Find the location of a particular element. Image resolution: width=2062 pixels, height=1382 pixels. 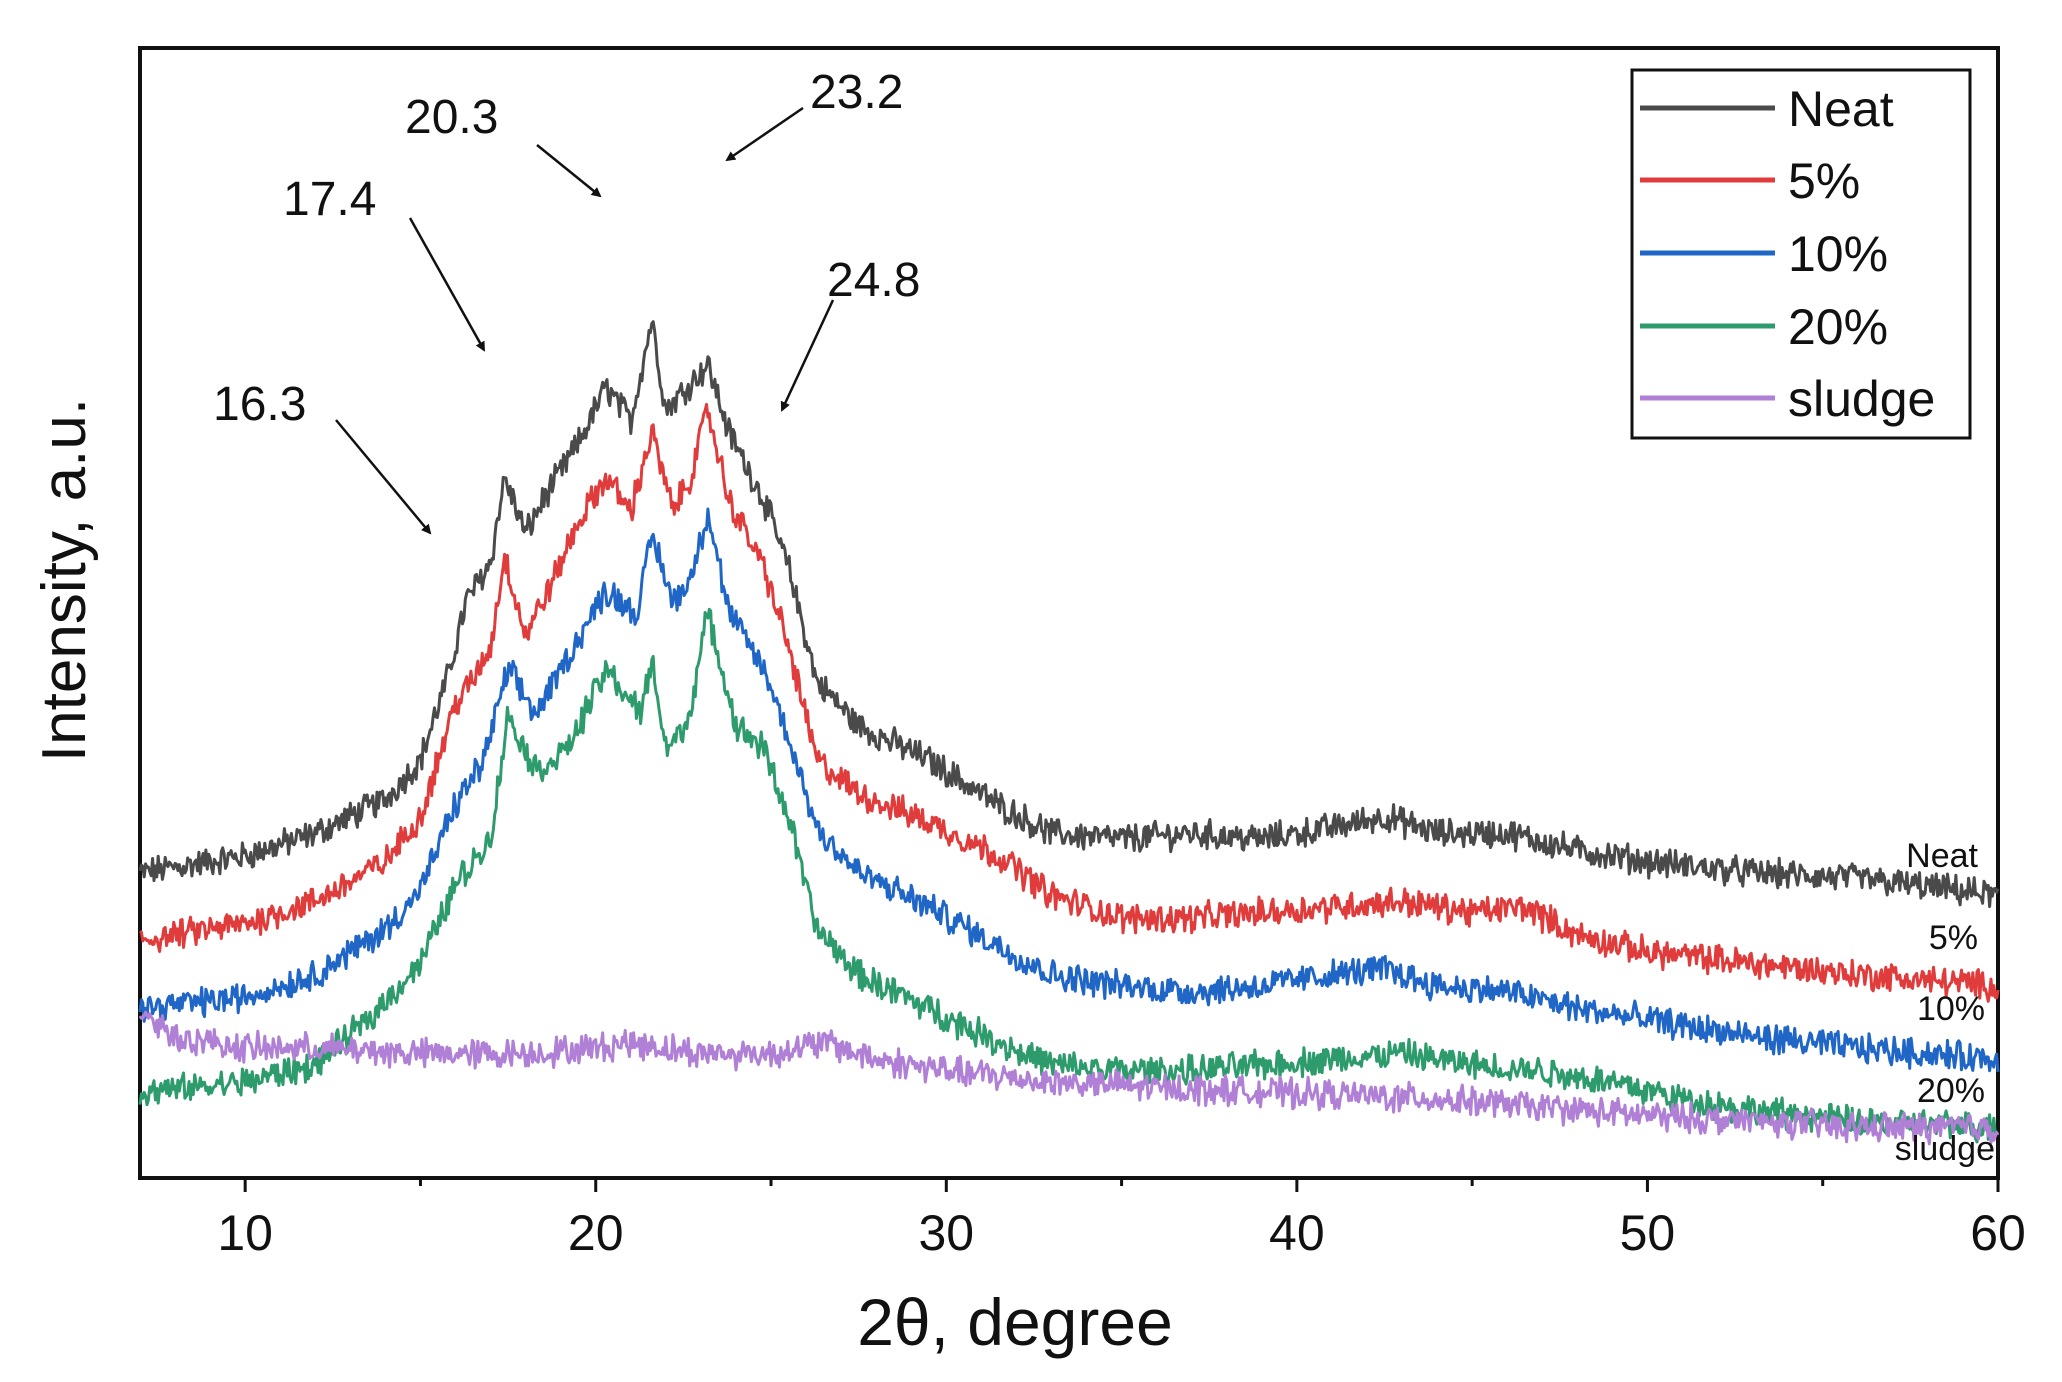

curve-label-20: 20% is located at coordinates (1951, 1091).